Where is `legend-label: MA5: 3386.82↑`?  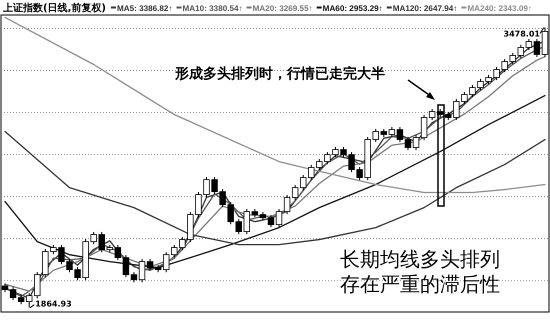 legend-label: MA5: 3386.82↑ is located at coordinates (144, 8).